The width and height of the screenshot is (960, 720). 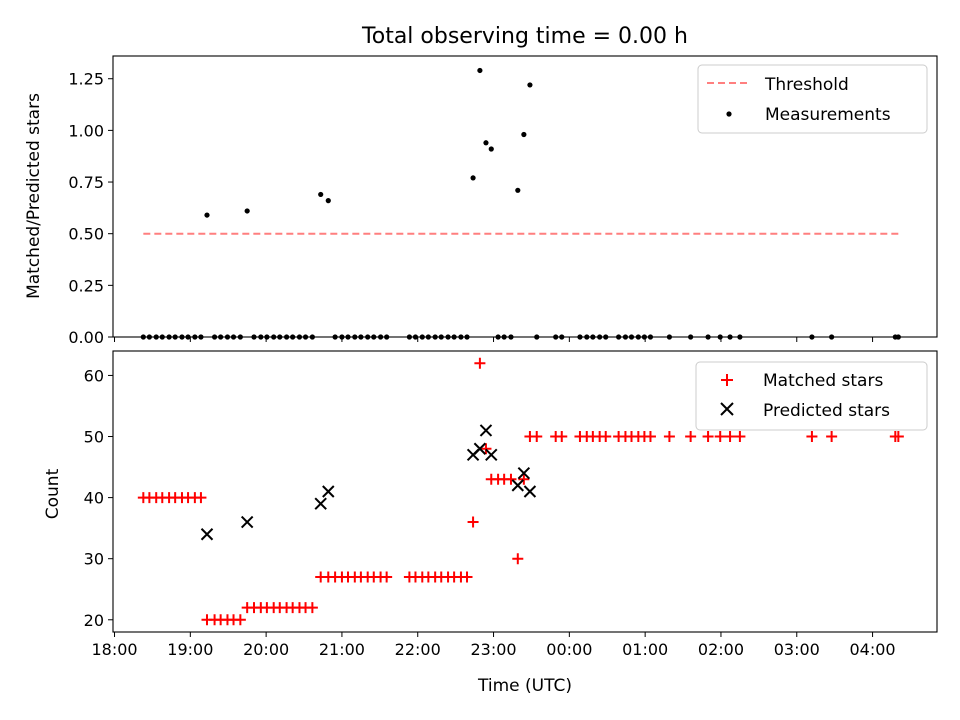 What do you see at coordinates (94, 498) in the screenshot?
I see `bottom-y-tick-label: 40` at bounding box center [94, 498].